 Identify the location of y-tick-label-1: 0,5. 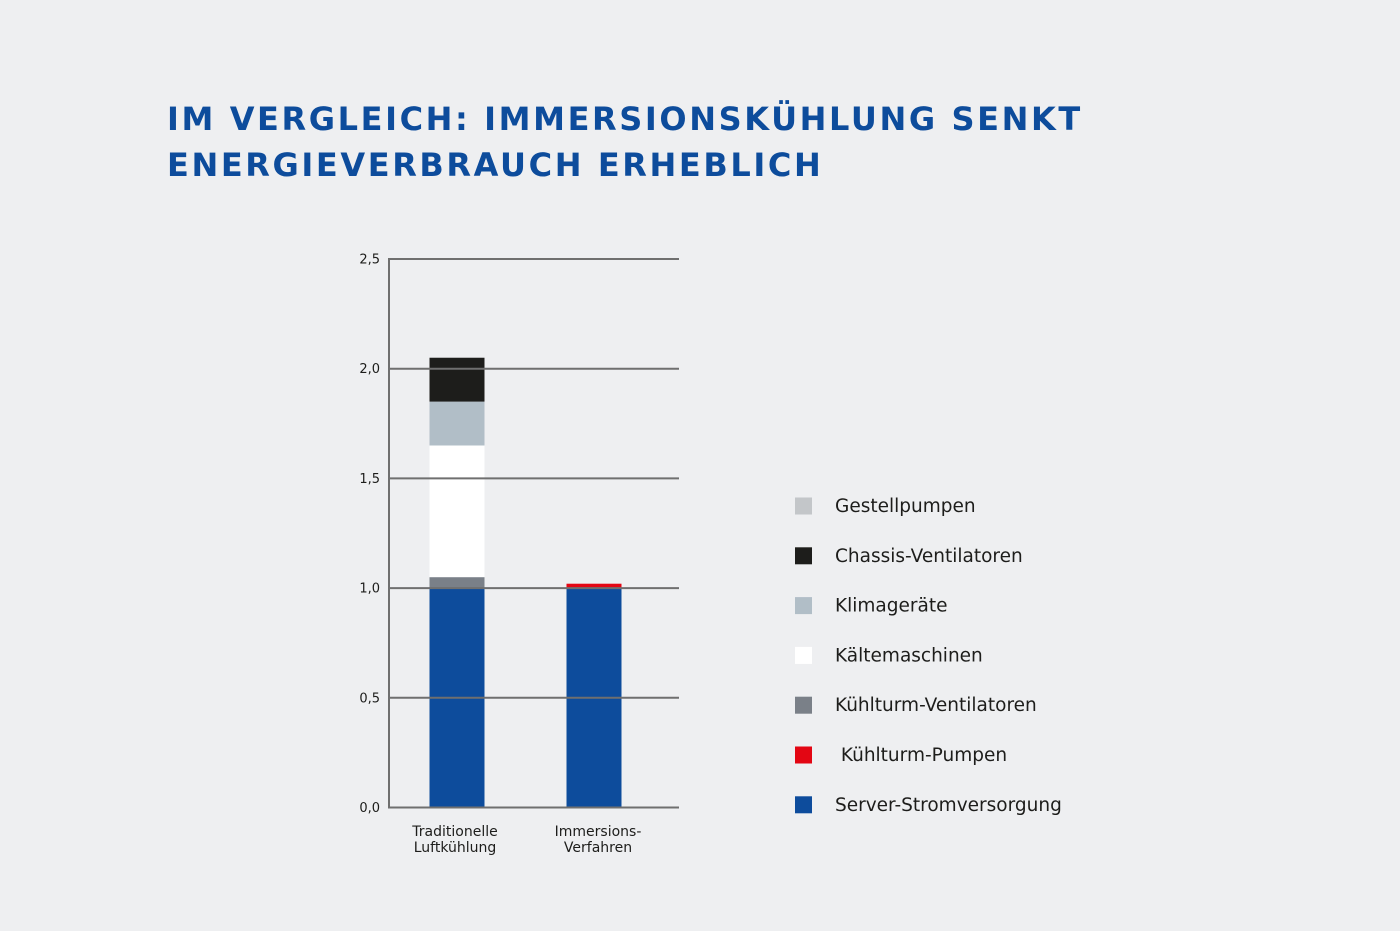
(369, 698).